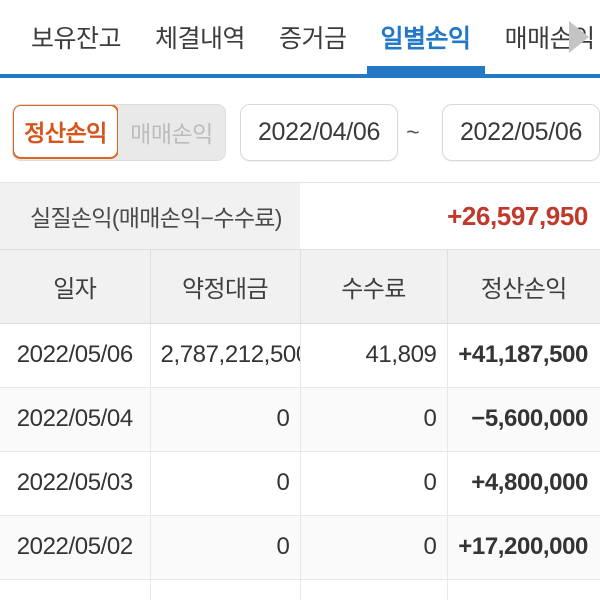 The height and width of the screenshot is (600, 600). Describe the element at coordinates (75, 547) in the screenshot. I see `cell-date: 2022/05/02` at that location.